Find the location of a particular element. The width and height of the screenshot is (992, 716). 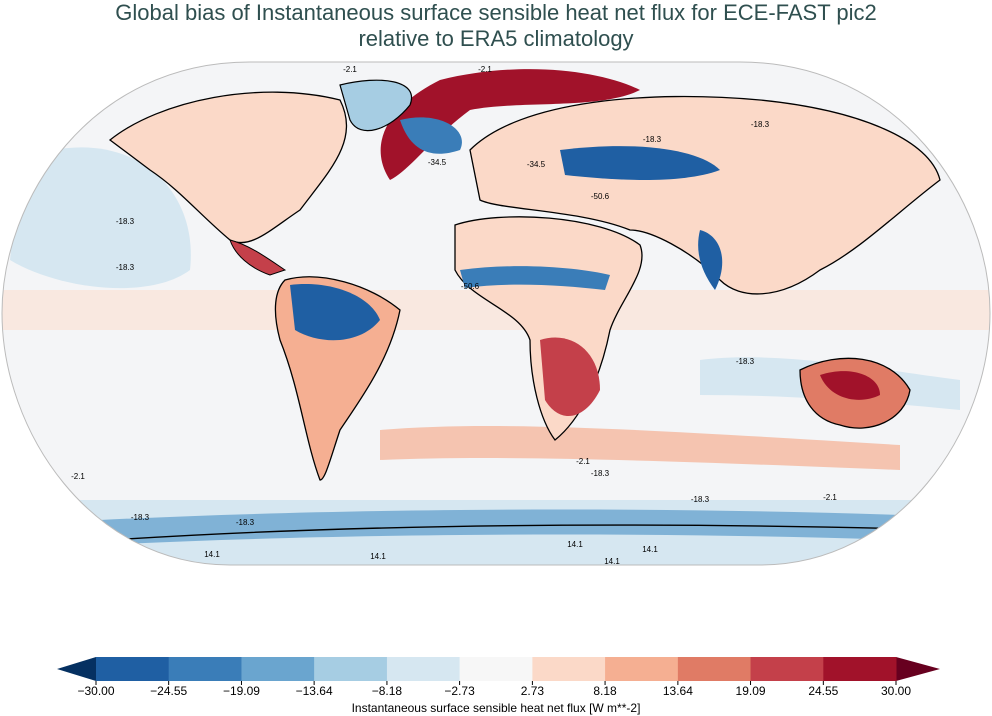

colorbar-tick-label: −2.73 is located at coordinates (459, 691).